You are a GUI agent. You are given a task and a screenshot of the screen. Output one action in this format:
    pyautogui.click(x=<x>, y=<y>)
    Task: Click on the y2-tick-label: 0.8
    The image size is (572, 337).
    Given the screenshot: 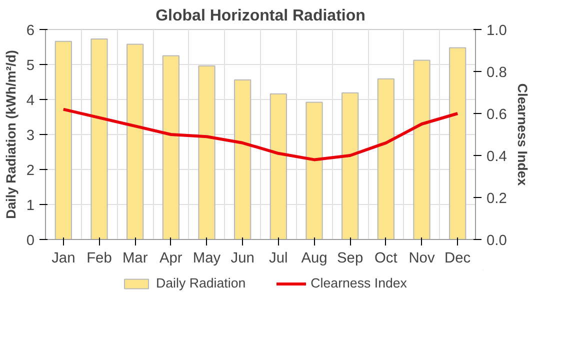 What is the action you would take?
    pyautogui.click(x=496, y=73)
    